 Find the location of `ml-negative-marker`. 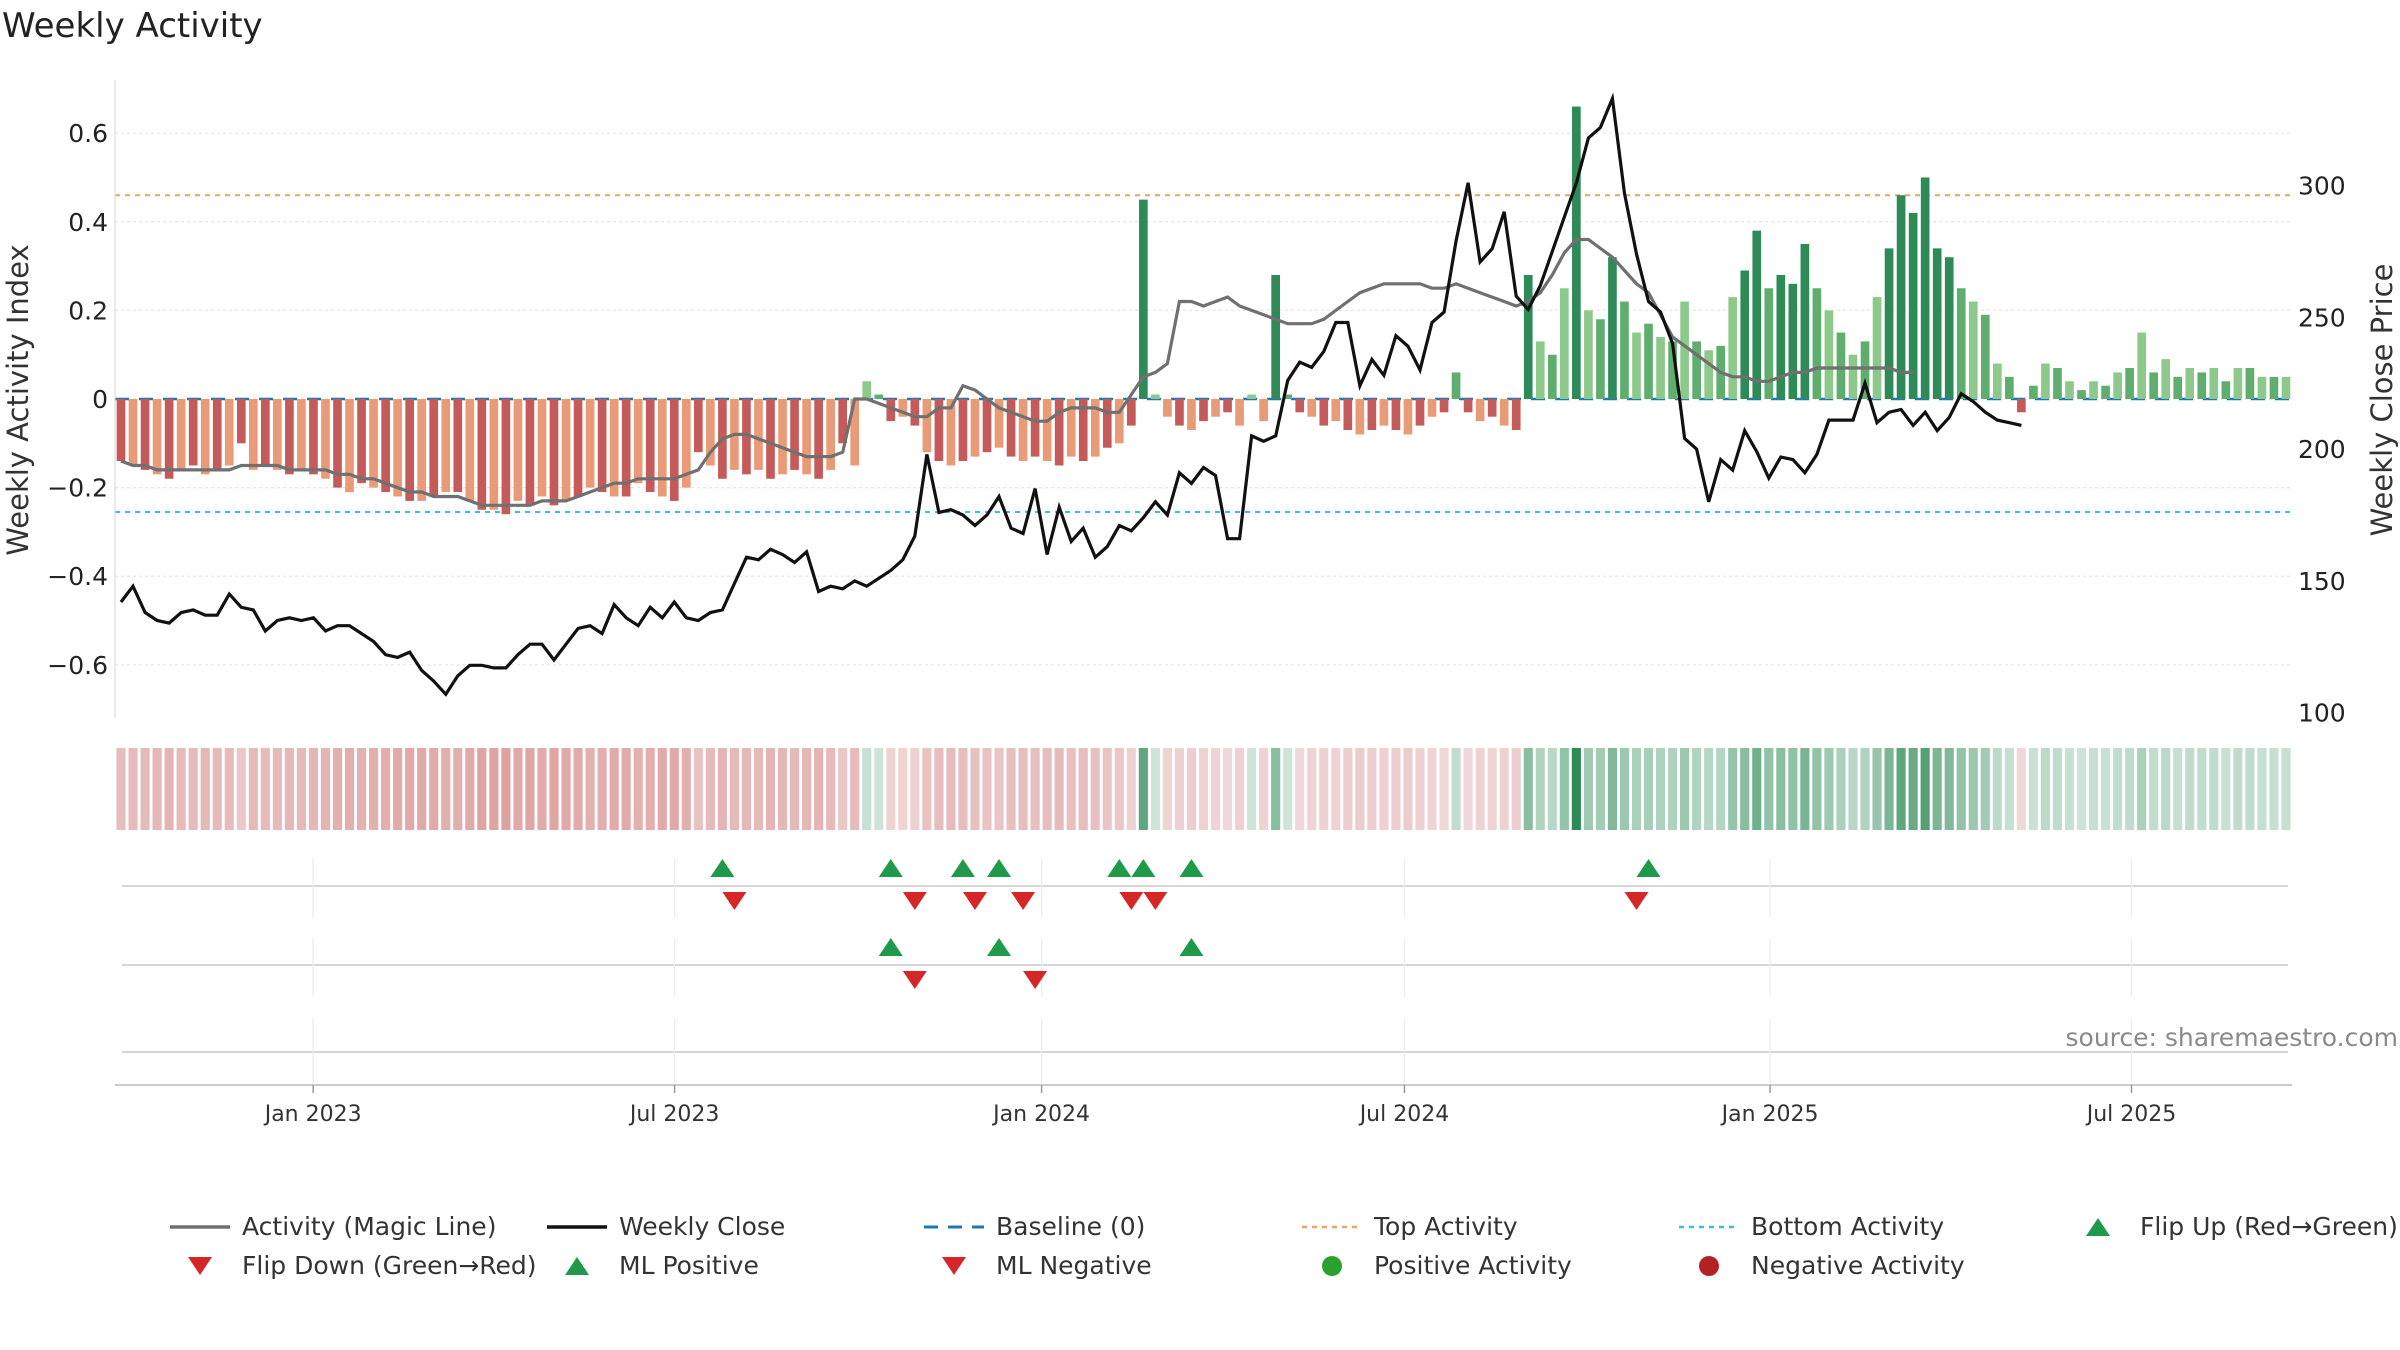

ml-negative-marker is located at coordinates (914, 980).